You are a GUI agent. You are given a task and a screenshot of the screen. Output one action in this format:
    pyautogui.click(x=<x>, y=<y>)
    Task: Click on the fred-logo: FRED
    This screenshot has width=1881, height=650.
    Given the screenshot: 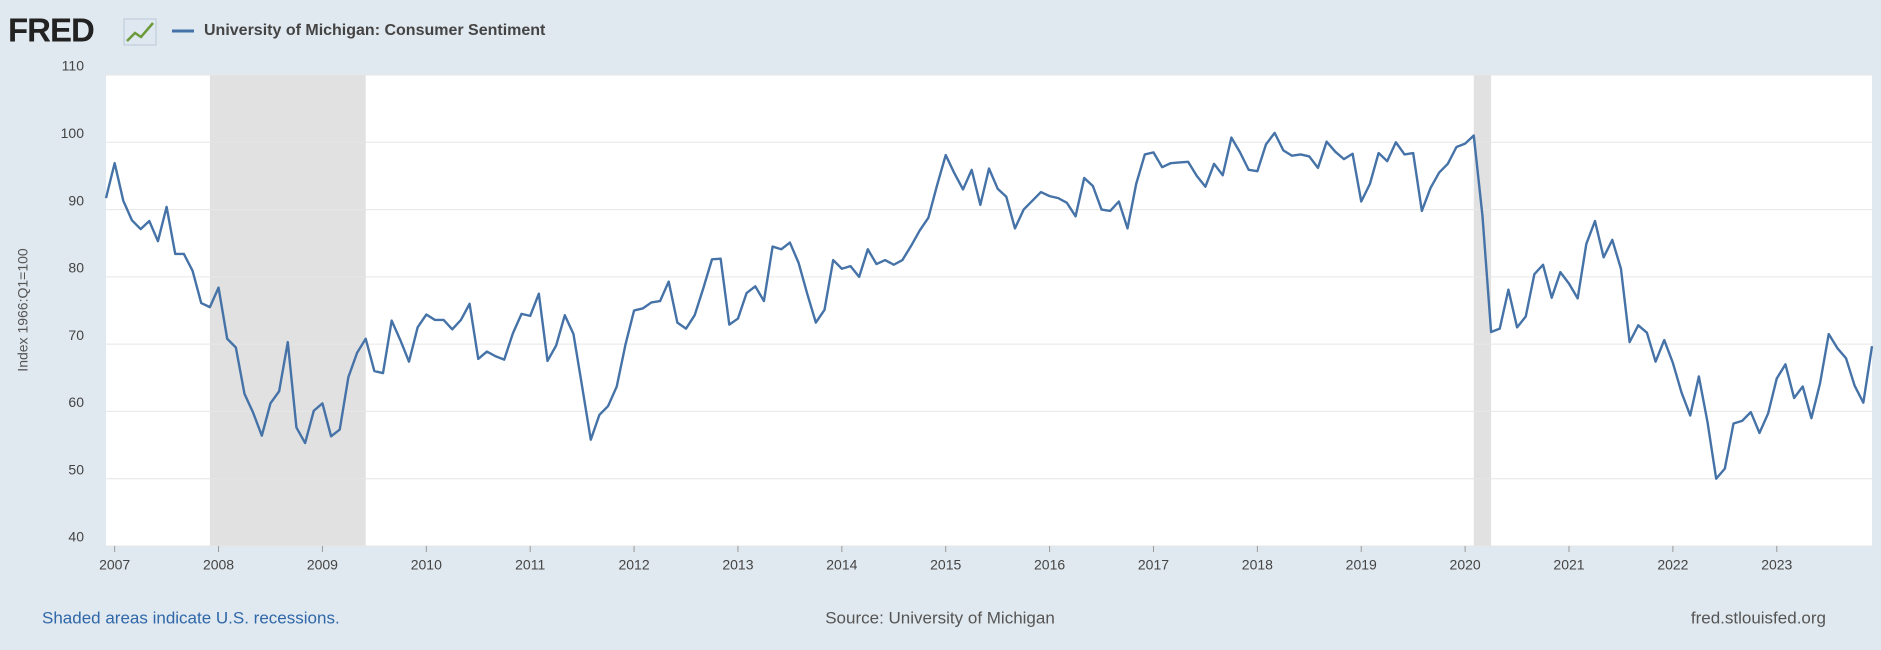 What is the action you would take?
    pyautogui.click(x=51, y=30)
    